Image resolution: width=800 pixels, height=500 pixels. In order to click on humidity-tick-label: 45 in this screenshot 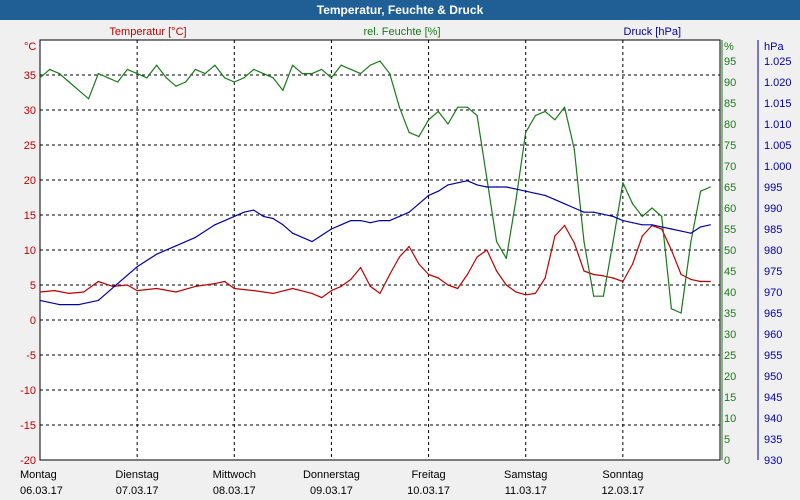, I will do `click(730, 272)`.